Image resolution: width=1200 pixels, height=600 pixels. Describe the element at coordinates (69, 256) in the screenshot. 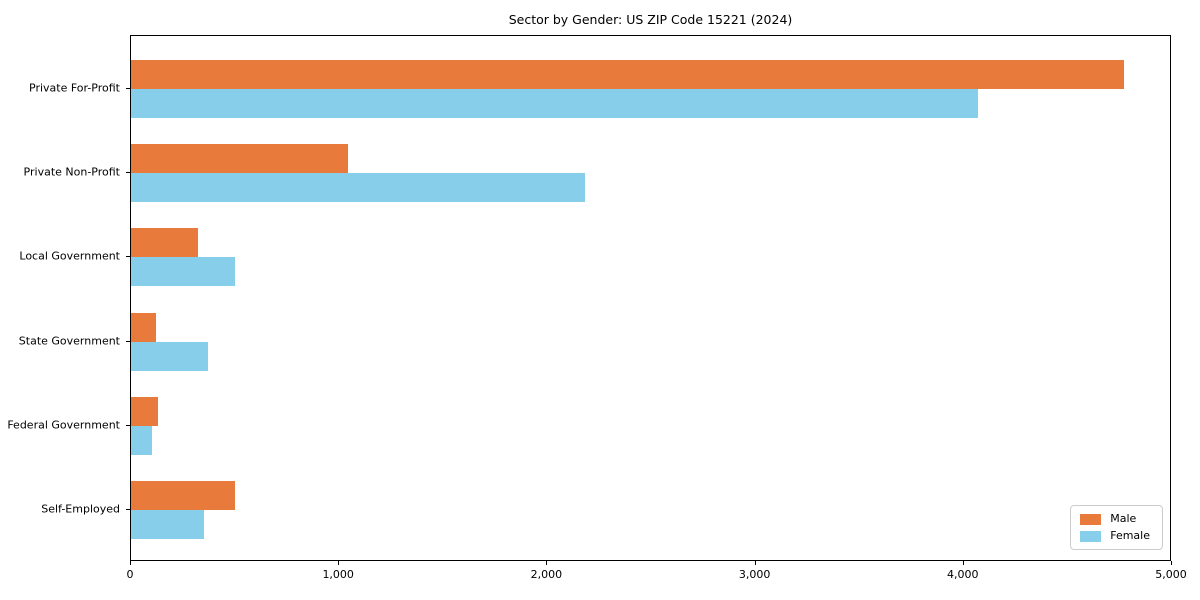

I see `y-category-label-local-government: Local Government` at that location.